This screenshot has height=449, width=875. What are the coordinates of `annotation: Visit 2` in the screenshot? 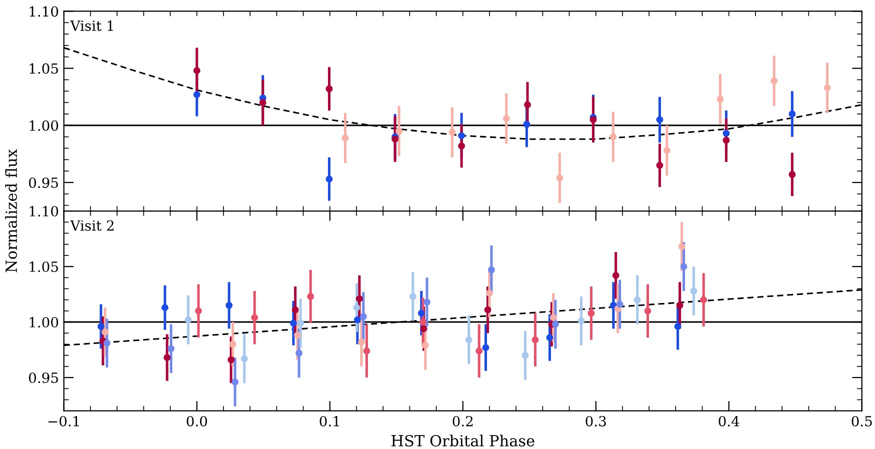 It's located at (92, 225).